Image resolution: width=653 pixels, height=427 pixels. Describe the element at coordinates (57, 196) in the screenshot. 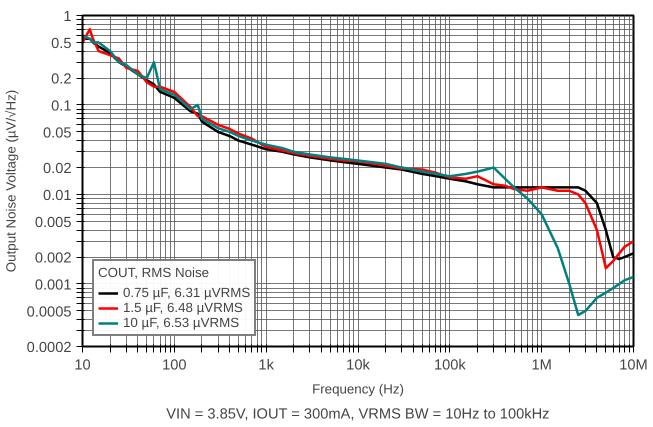

I see `y-tick-label: 0.01` at that location.